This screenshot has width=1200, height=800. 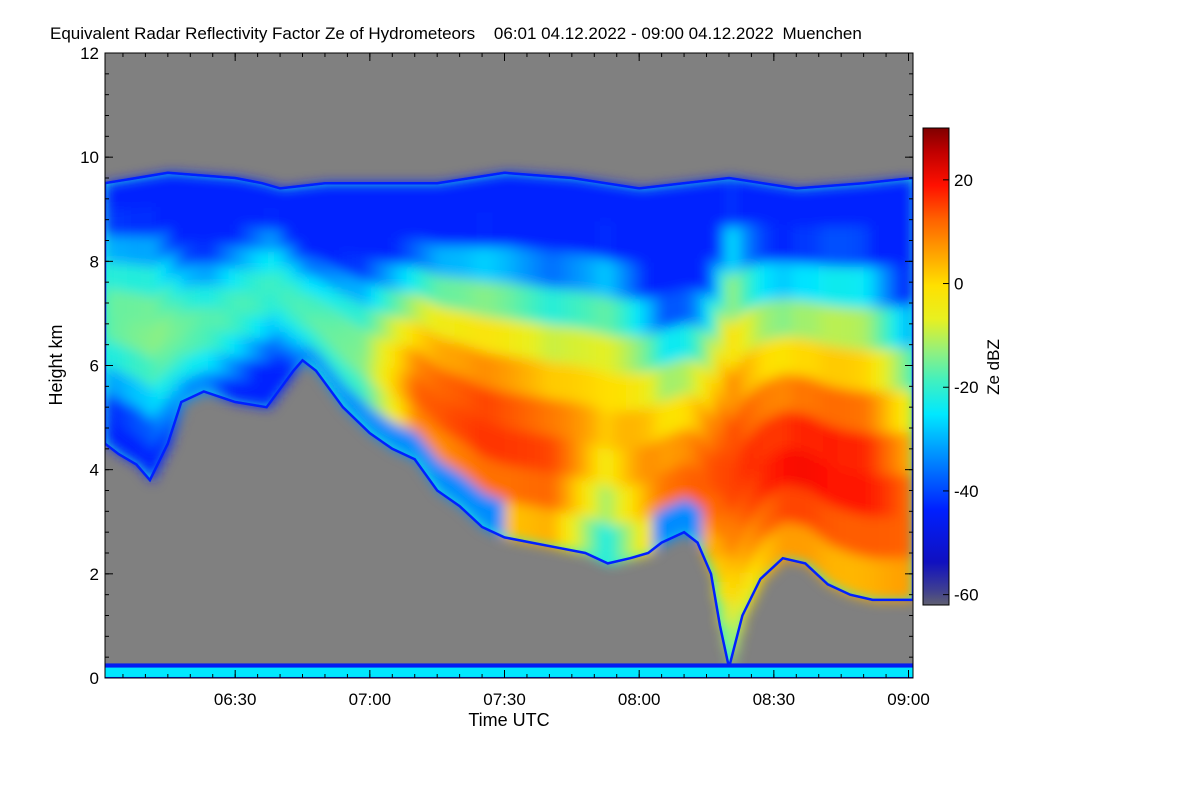 What do you see at coordinates (821, 33) in the screenshot?
I see `title-location: Muenchen` at bounding box center [821, 33].